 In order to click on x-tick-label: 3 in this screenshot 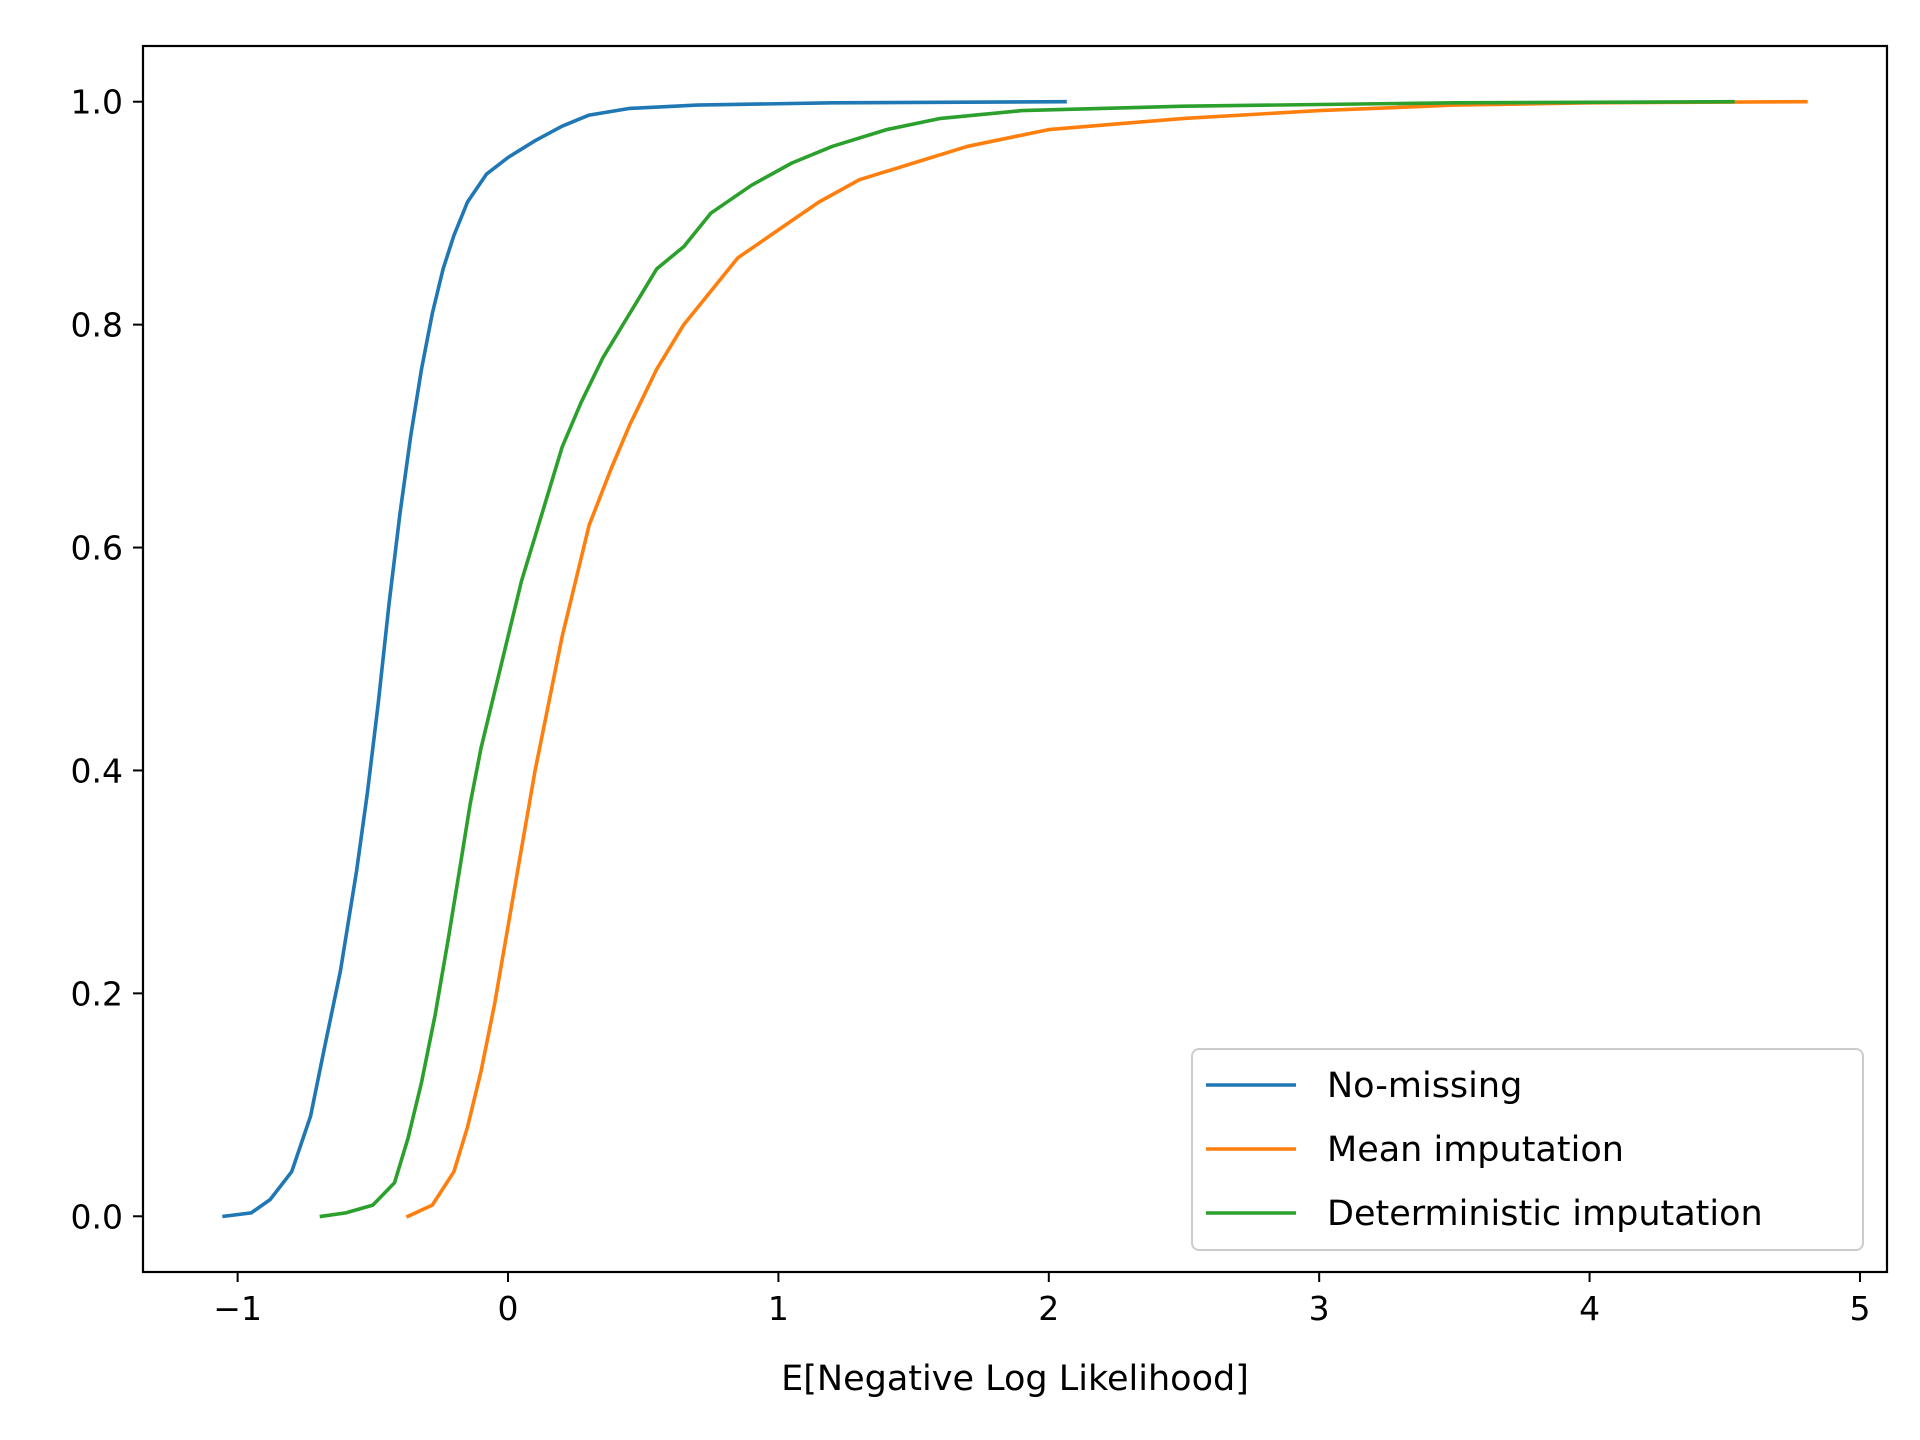, I will do `click(1319, 1308)`.